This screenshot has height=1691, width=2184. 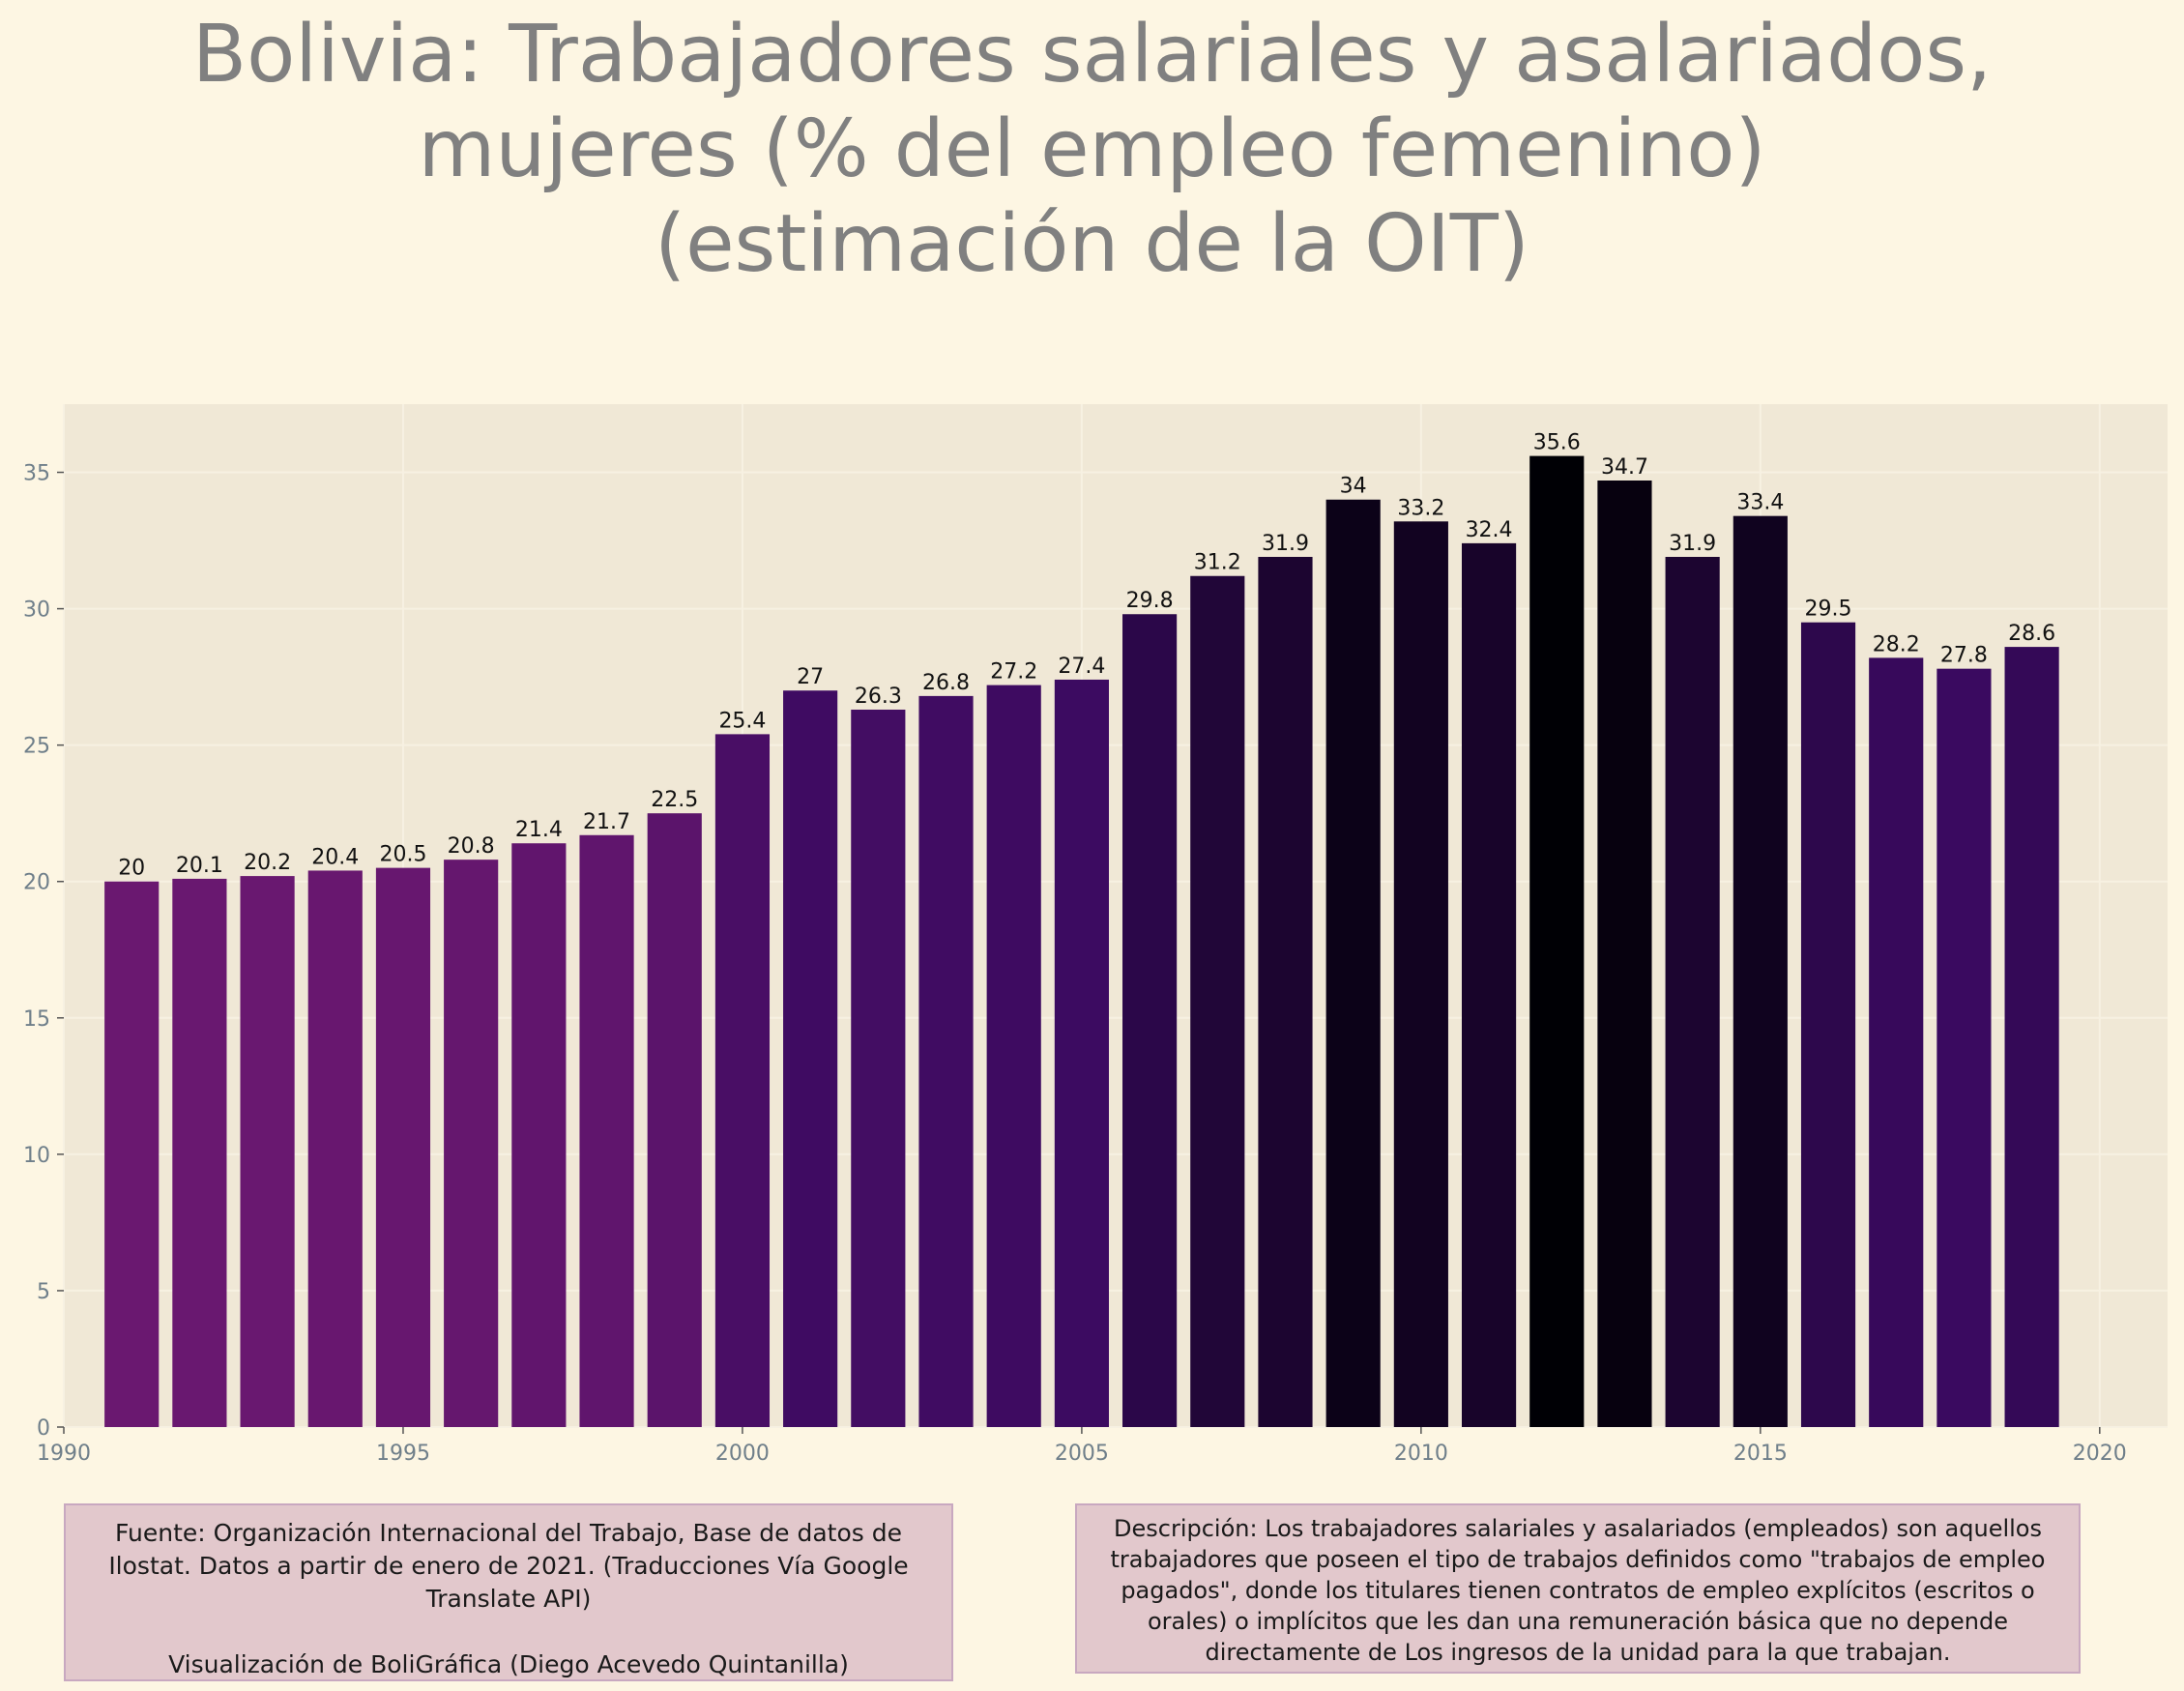 What do you see at coordinates (1421, 1454) in the screenshot?
I see `x-tick-label-4: 2010` at bounding box center [1421, 1454].